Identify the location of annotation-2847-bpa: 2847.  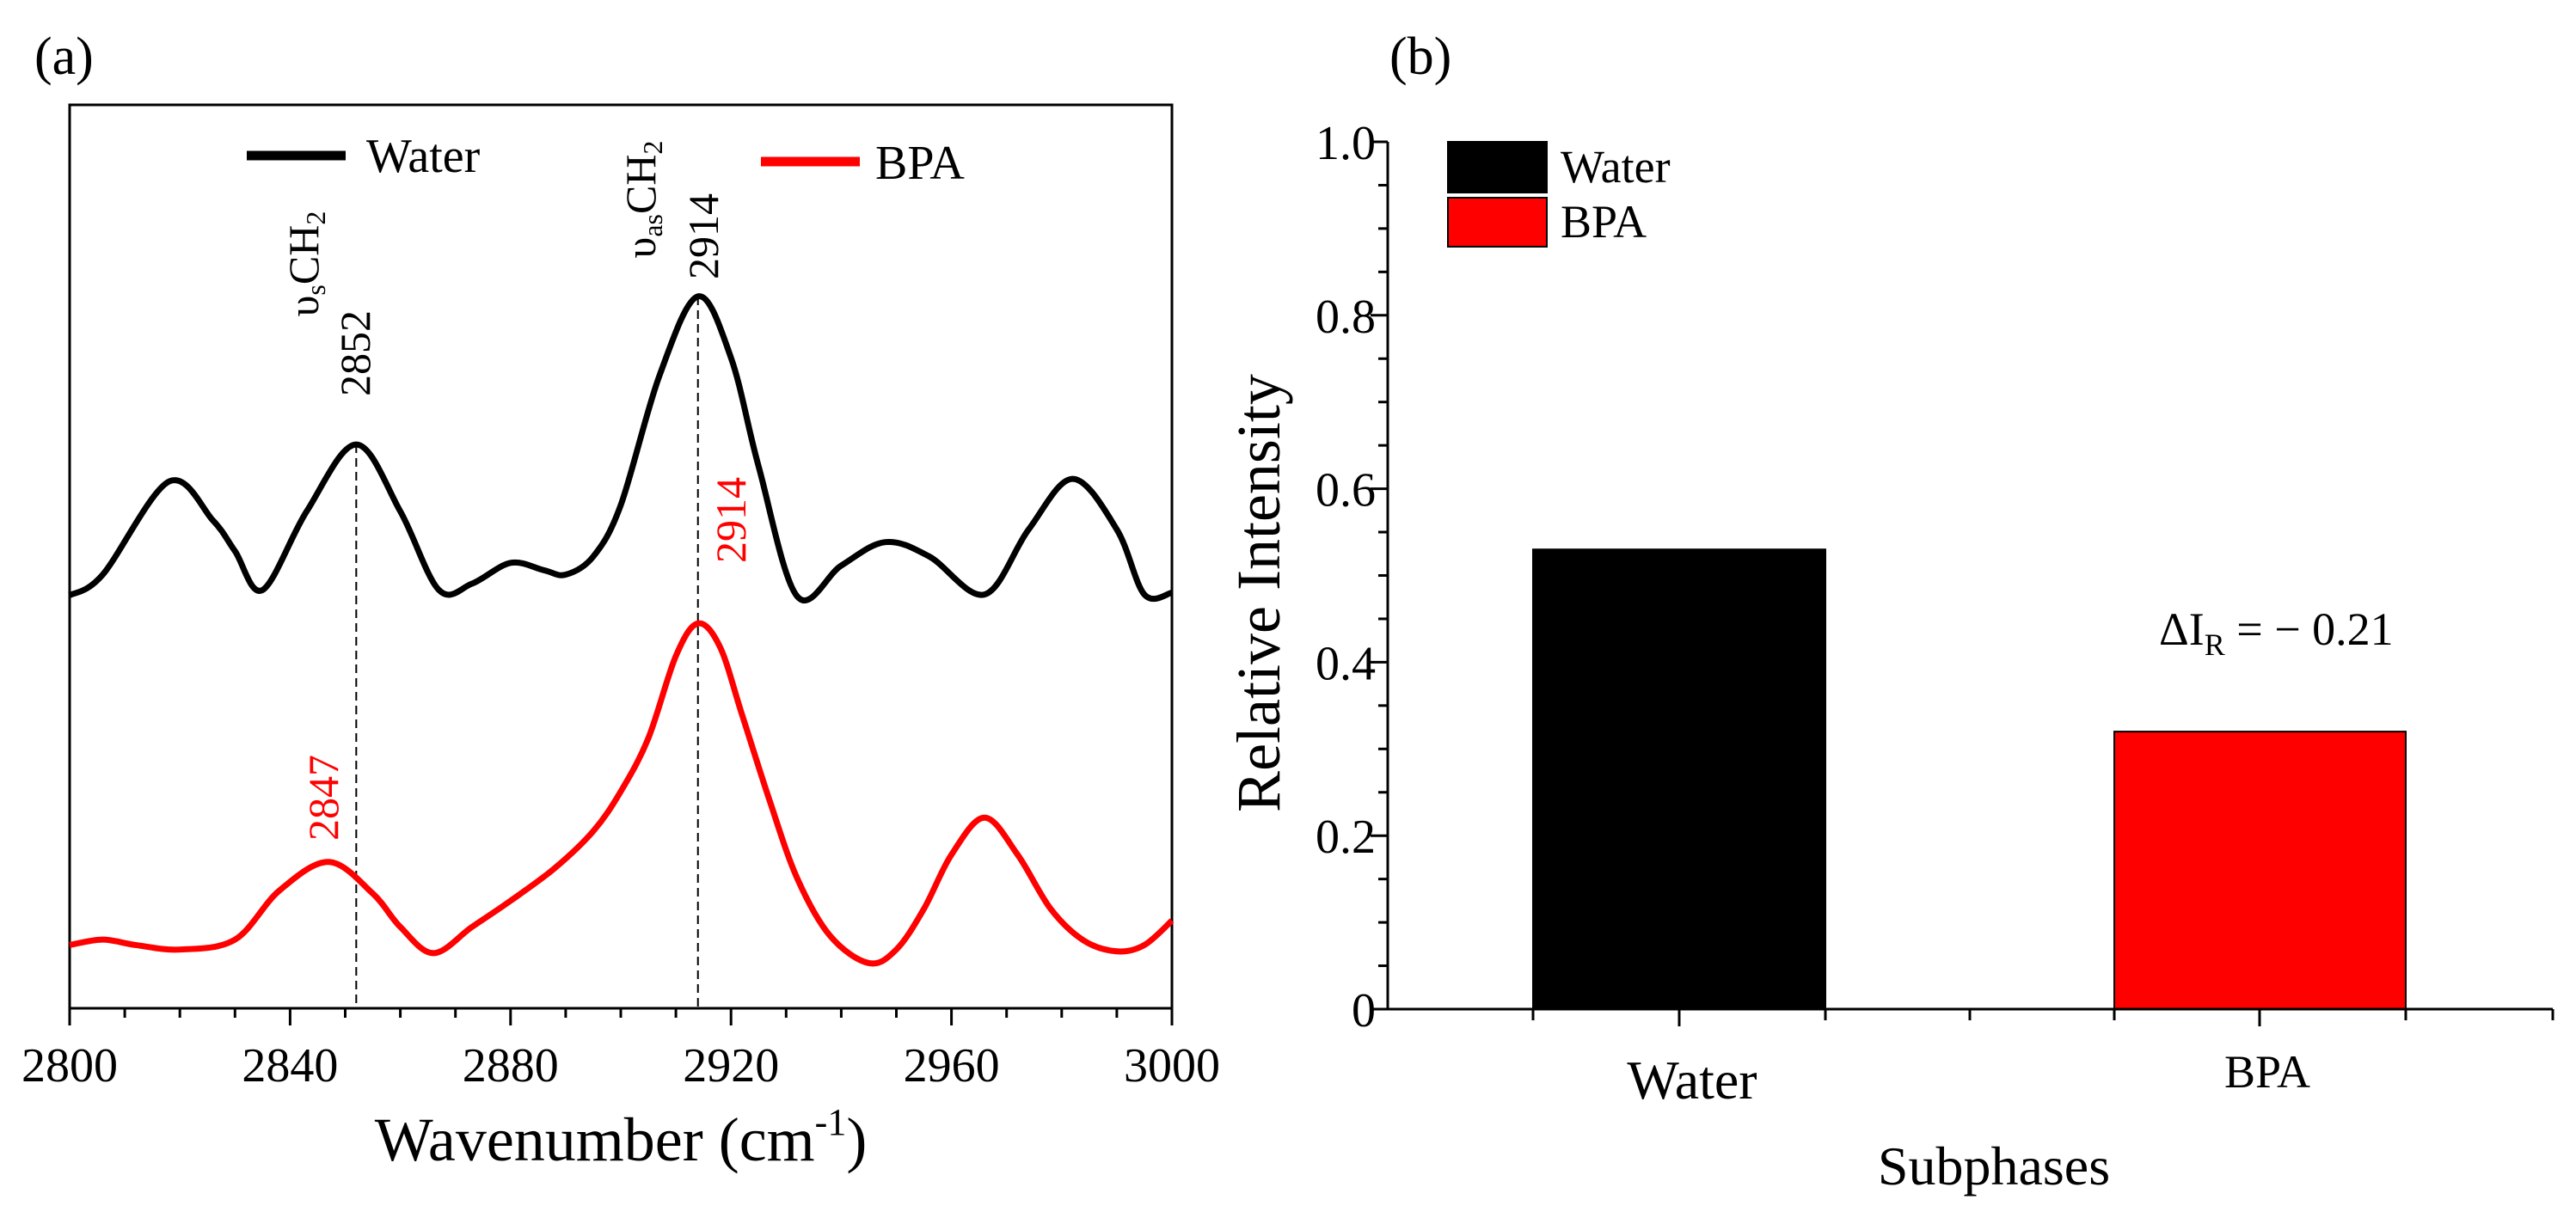
(323, 798).